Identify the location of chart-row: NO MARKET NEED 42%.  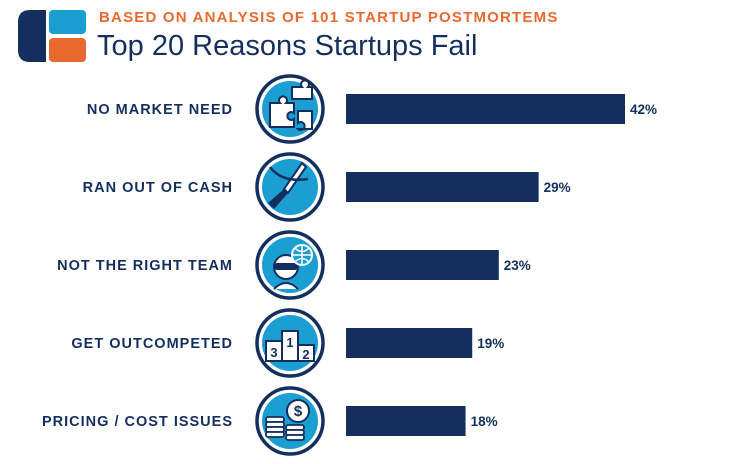
(372, 109).